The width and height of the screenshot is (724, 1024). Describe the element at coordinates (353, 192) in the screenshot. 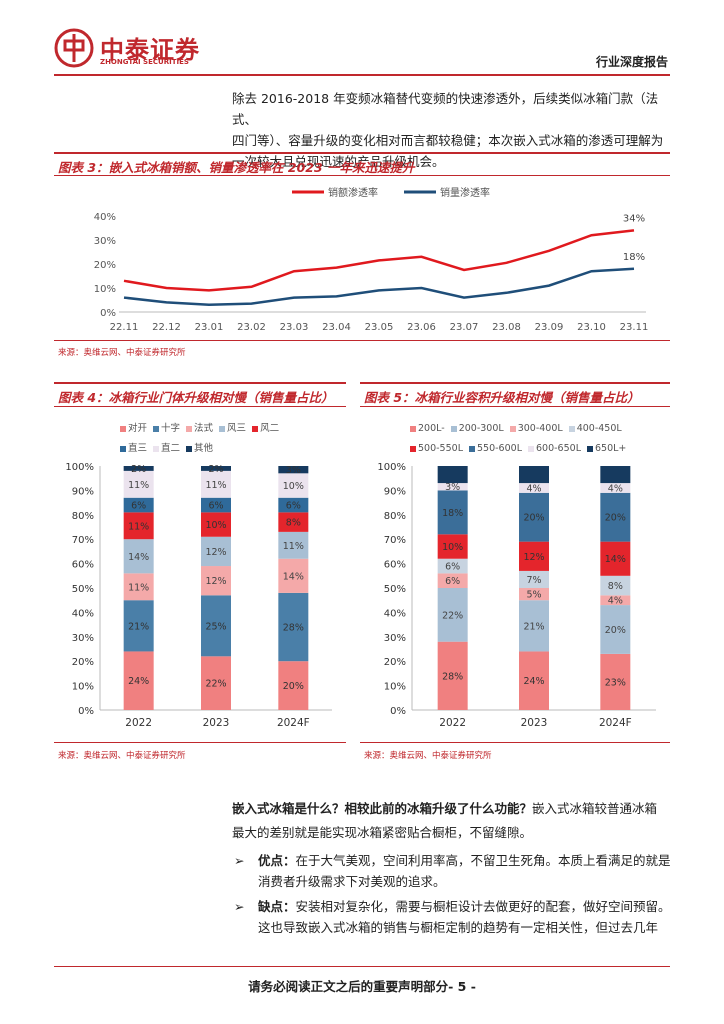

I see `legend-label: 销额渗透率` at that location.